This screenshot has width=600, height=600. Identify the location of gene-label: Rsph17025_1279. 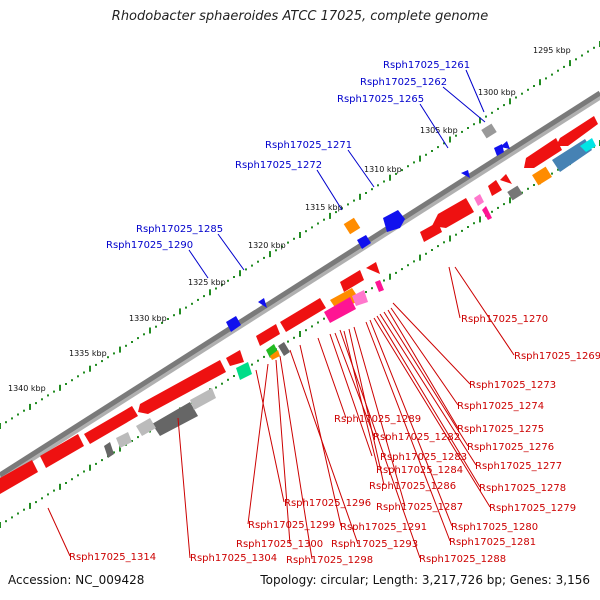
(532, 508).